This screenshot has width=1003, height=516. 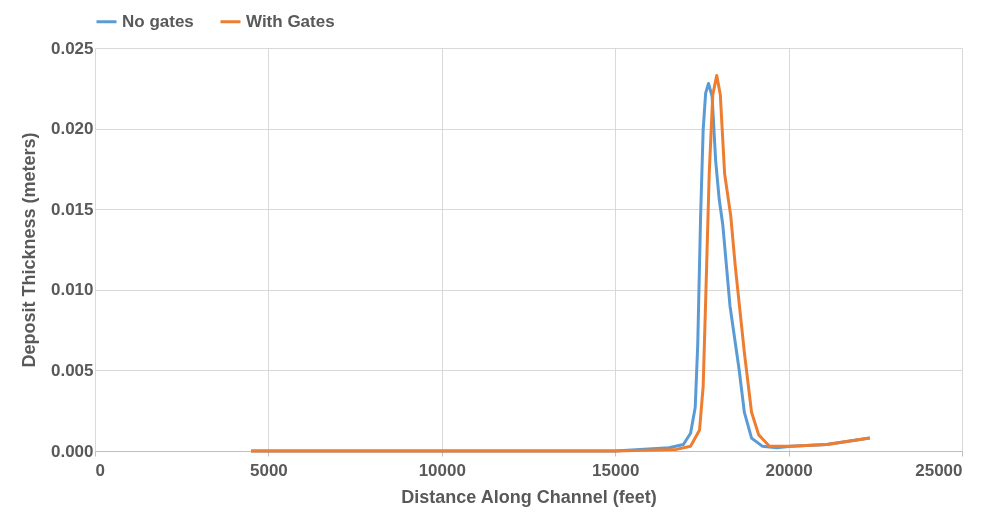 I want to click on y-tick-label: 0.010, so click(x=72, y=290).